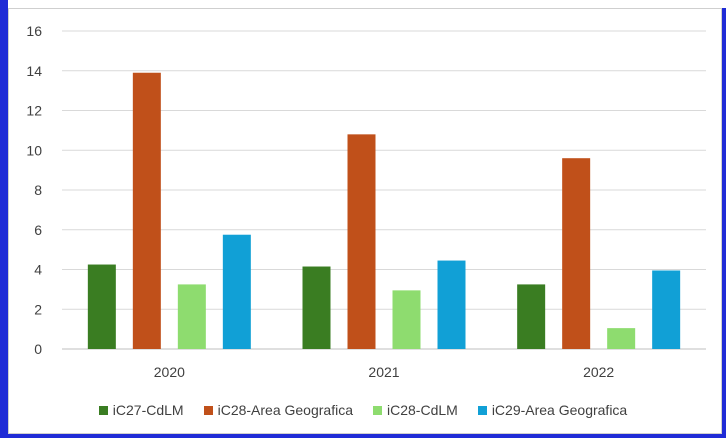  I want to click on legend-label: iC27-CdLM, so click(148, 410).